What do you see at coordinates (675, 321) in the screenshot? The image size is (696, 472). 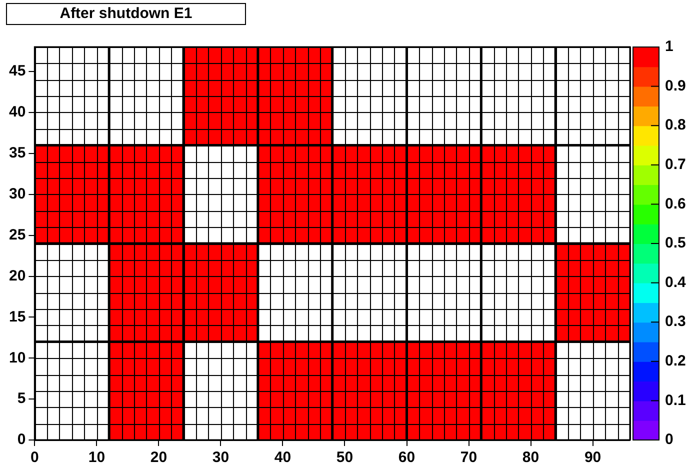 I see `color-bar-label: 0.3` at bounding box center [675, 321].